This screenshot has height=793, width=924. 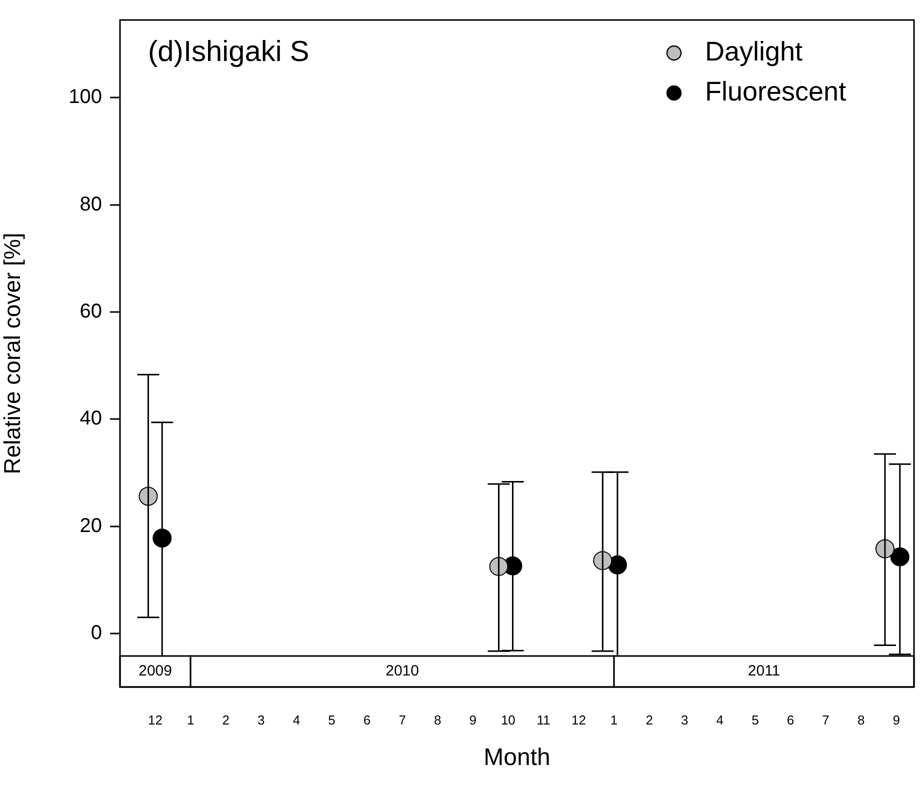 What do you see at coordinates (162, 538) in the screenshot?
I see `point` at bounding box center [162, 538].